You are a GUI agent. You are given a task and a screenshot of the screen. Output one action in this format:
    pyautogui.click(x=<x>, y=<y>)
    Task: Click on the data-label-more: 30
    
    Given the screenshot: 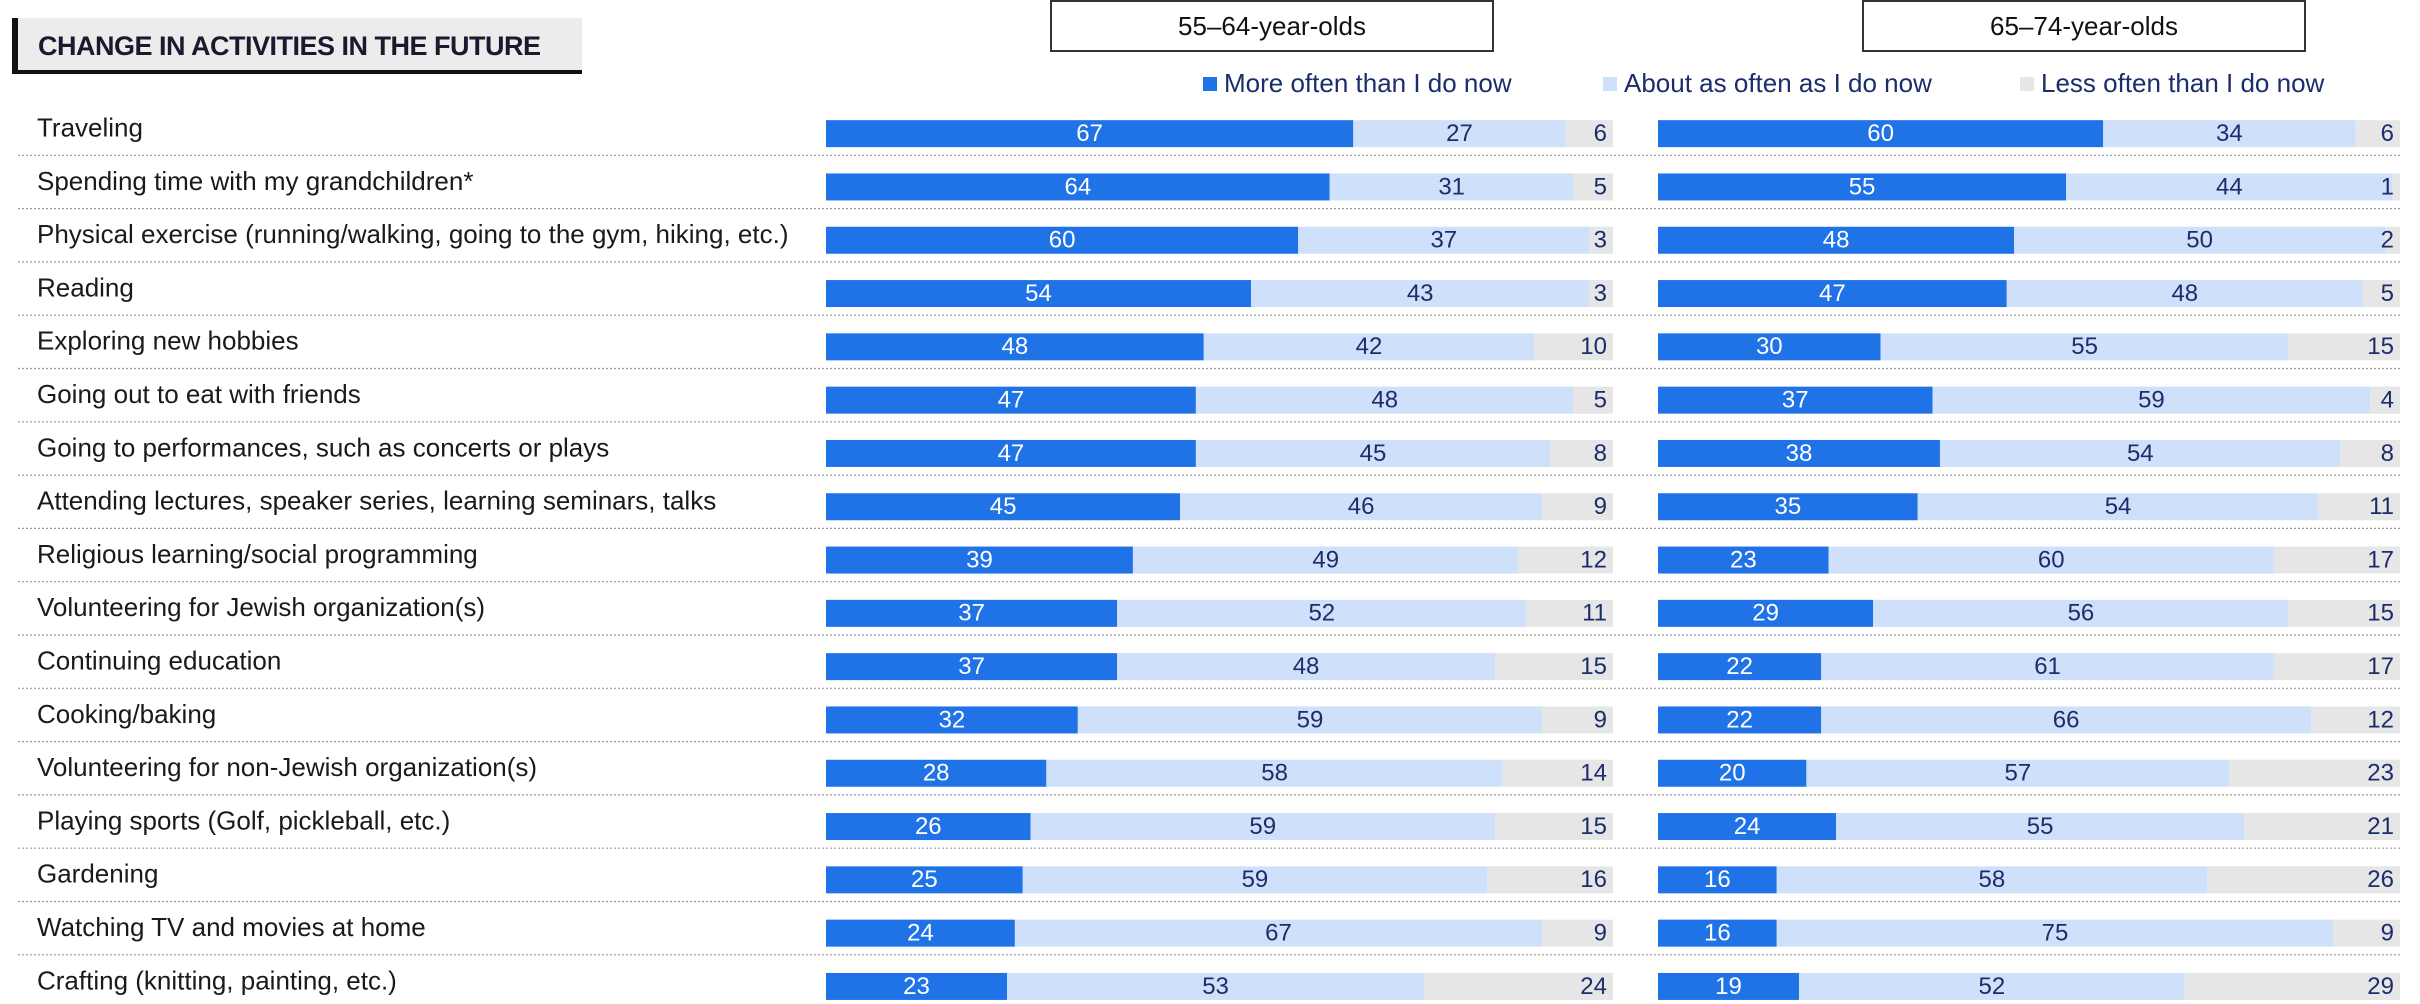 What is the action you would take?
    pyautogui.click(x=1769, y=346)
    